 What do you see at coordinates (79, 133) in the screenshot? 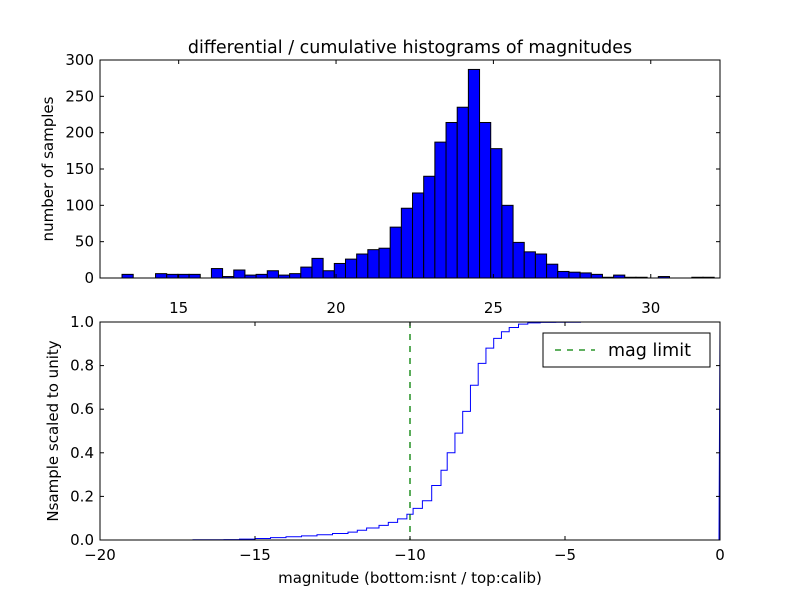
I see `histogram-y-tick-label: 200` at bounding box center [79, 133].